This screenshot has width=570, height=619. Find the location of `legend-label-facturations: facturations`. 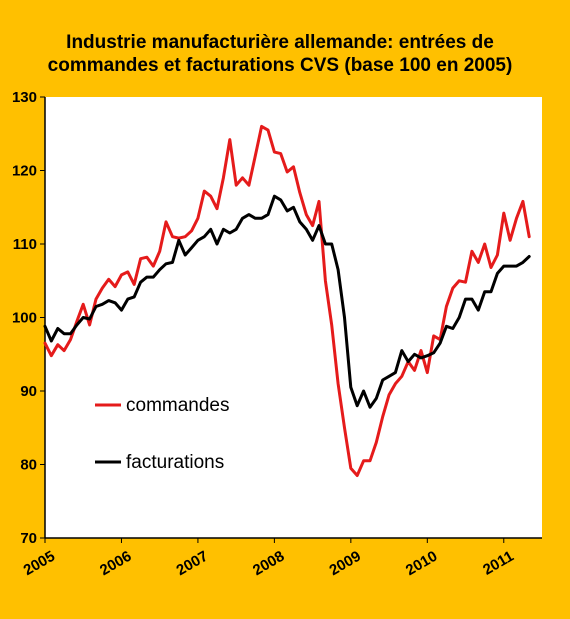

legend-label-facturations: facturations is located at coordinates (175, 462).